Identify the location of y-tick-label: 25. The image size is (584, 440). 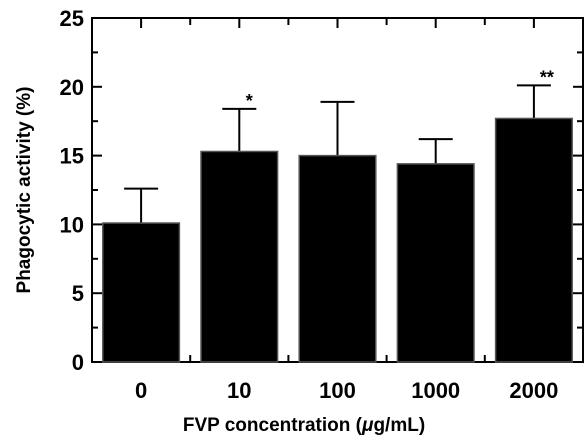
(72, 18).